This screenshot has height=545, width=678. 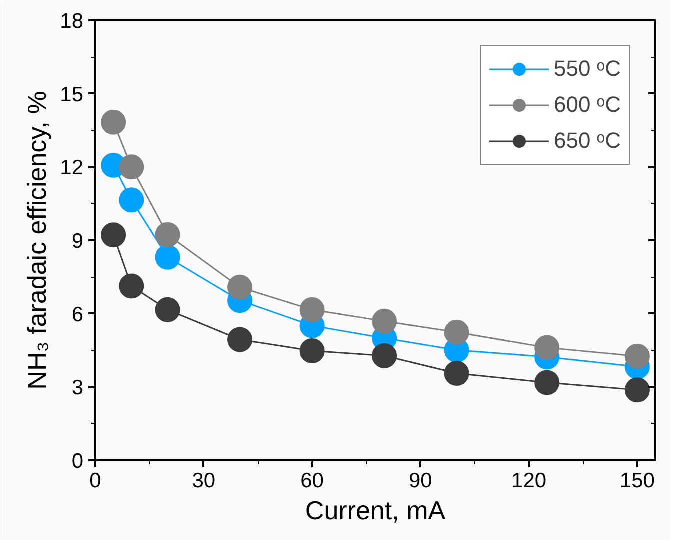 What do you see at coordinates (72, 168) in the screenshot?
I see `y-tick-label: 12` at bounding box center [72, 168].